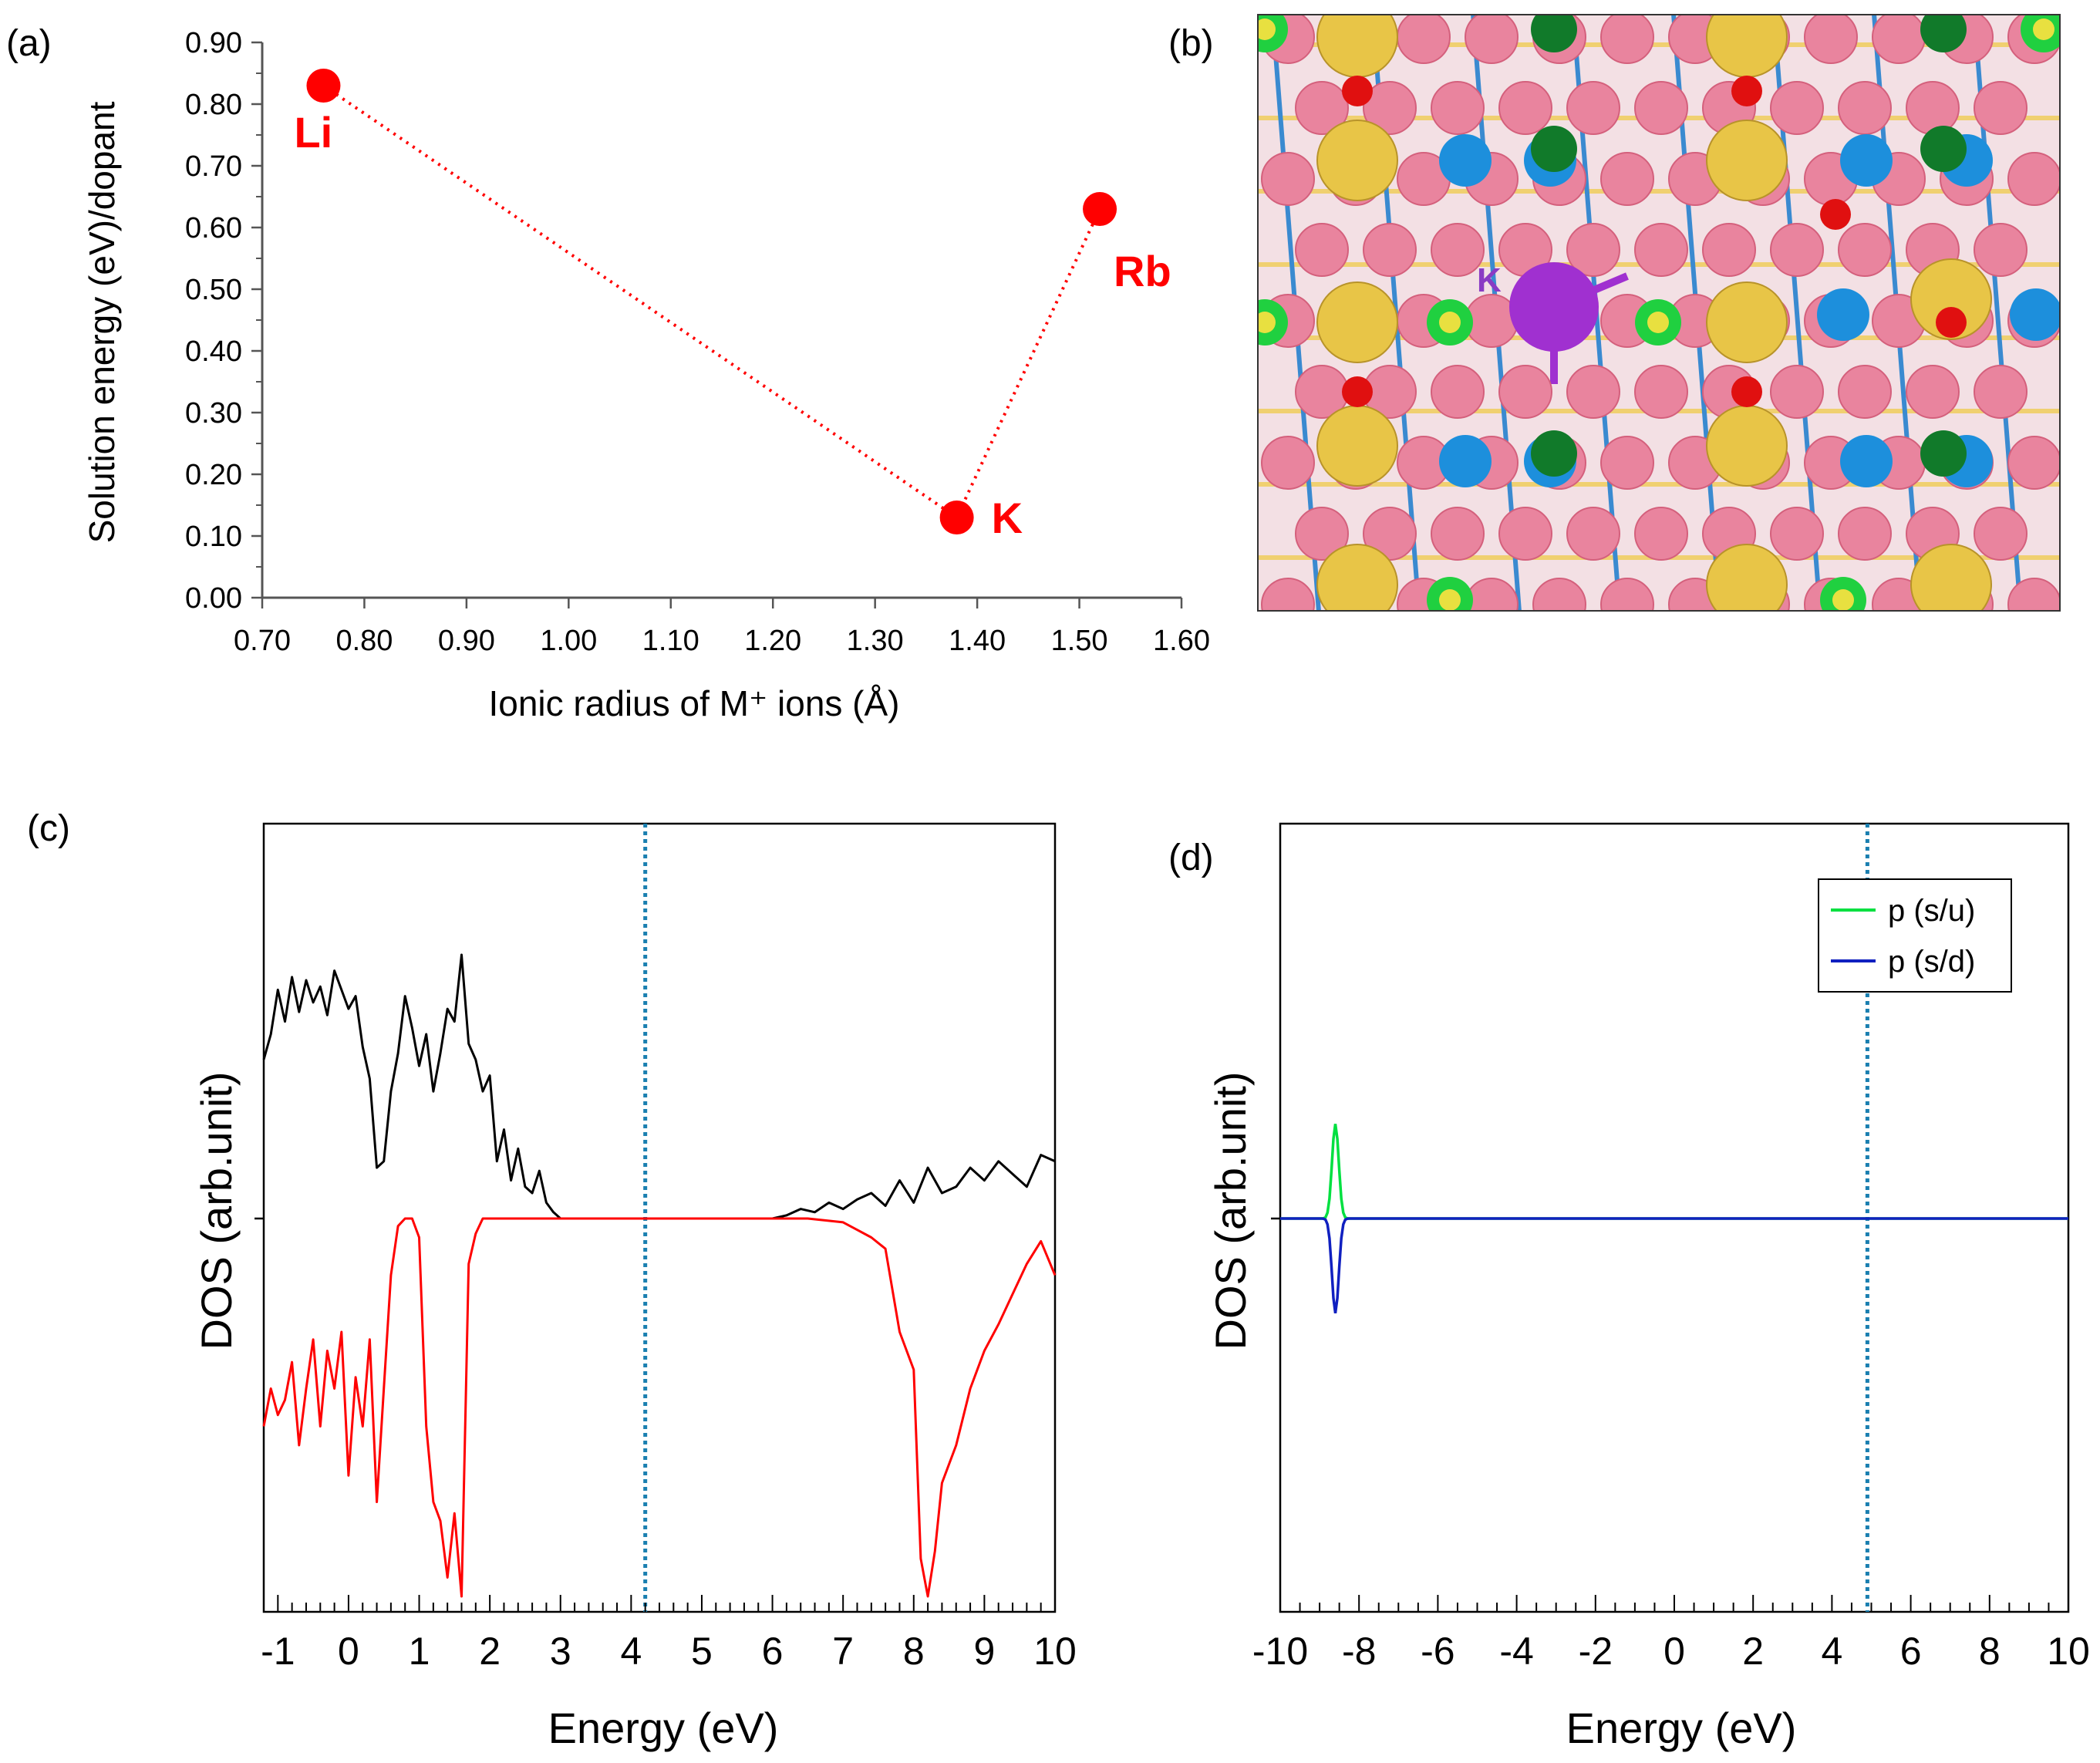  Describe the element at coordinates (1681, 1728) in the screenshot. I see `panel-d-xlabel: Energy (eV)` at that location.